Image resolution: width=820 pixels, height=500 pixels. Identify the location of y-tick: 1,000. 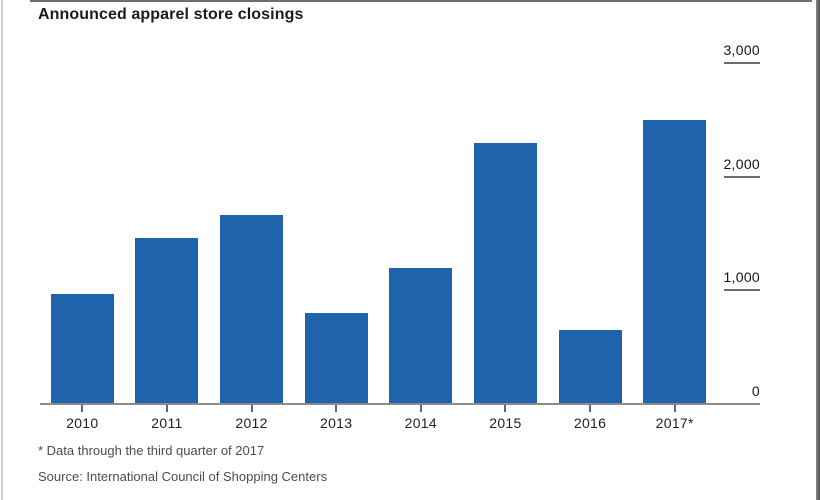
(715, 280).